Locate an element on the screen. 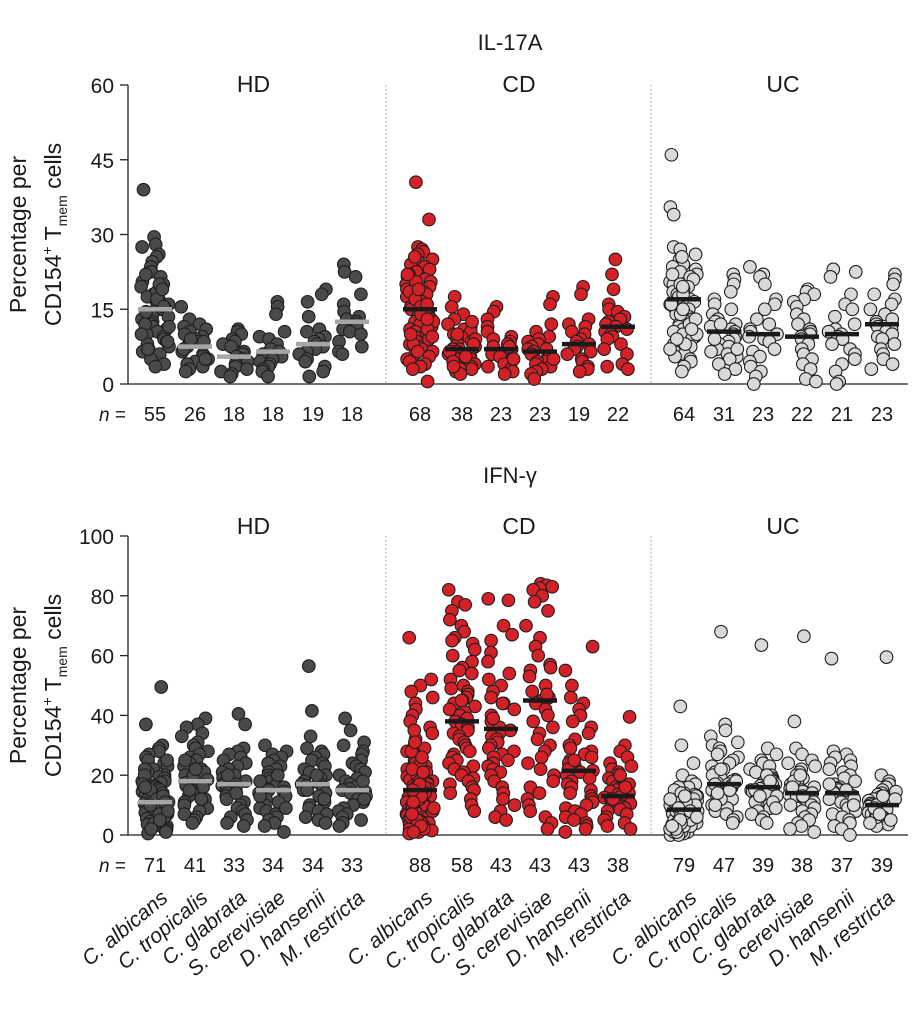  series-cd-c-tropicalis is located at coordinates (462, 335).